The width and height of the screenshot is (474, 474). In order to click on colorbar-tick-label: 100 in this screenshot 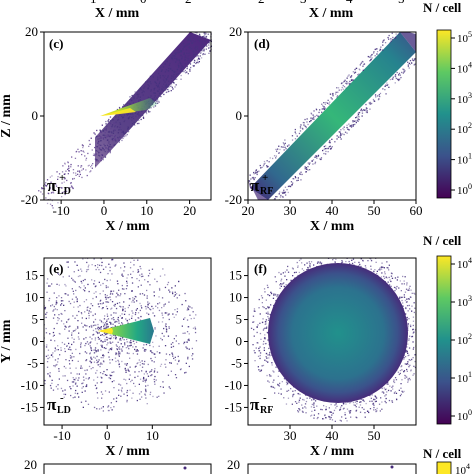, I will do `click(464, 189)`.